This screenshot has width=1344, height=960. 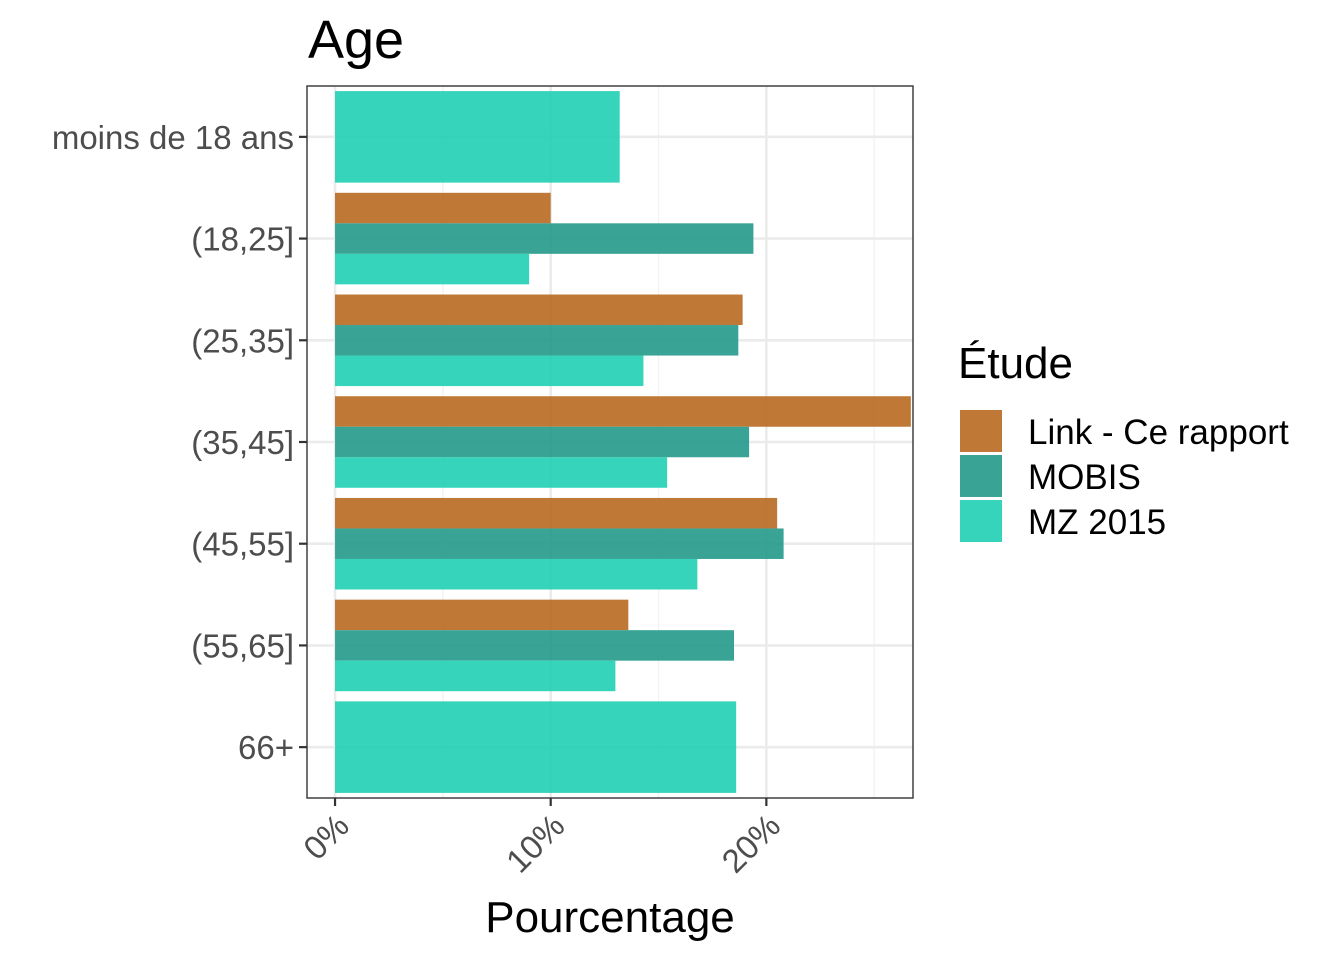 What do you see at coordinates (242, 544) in the screenshot?
I see `y-tick-label: (45,55]` at bounding box center [242, 544].